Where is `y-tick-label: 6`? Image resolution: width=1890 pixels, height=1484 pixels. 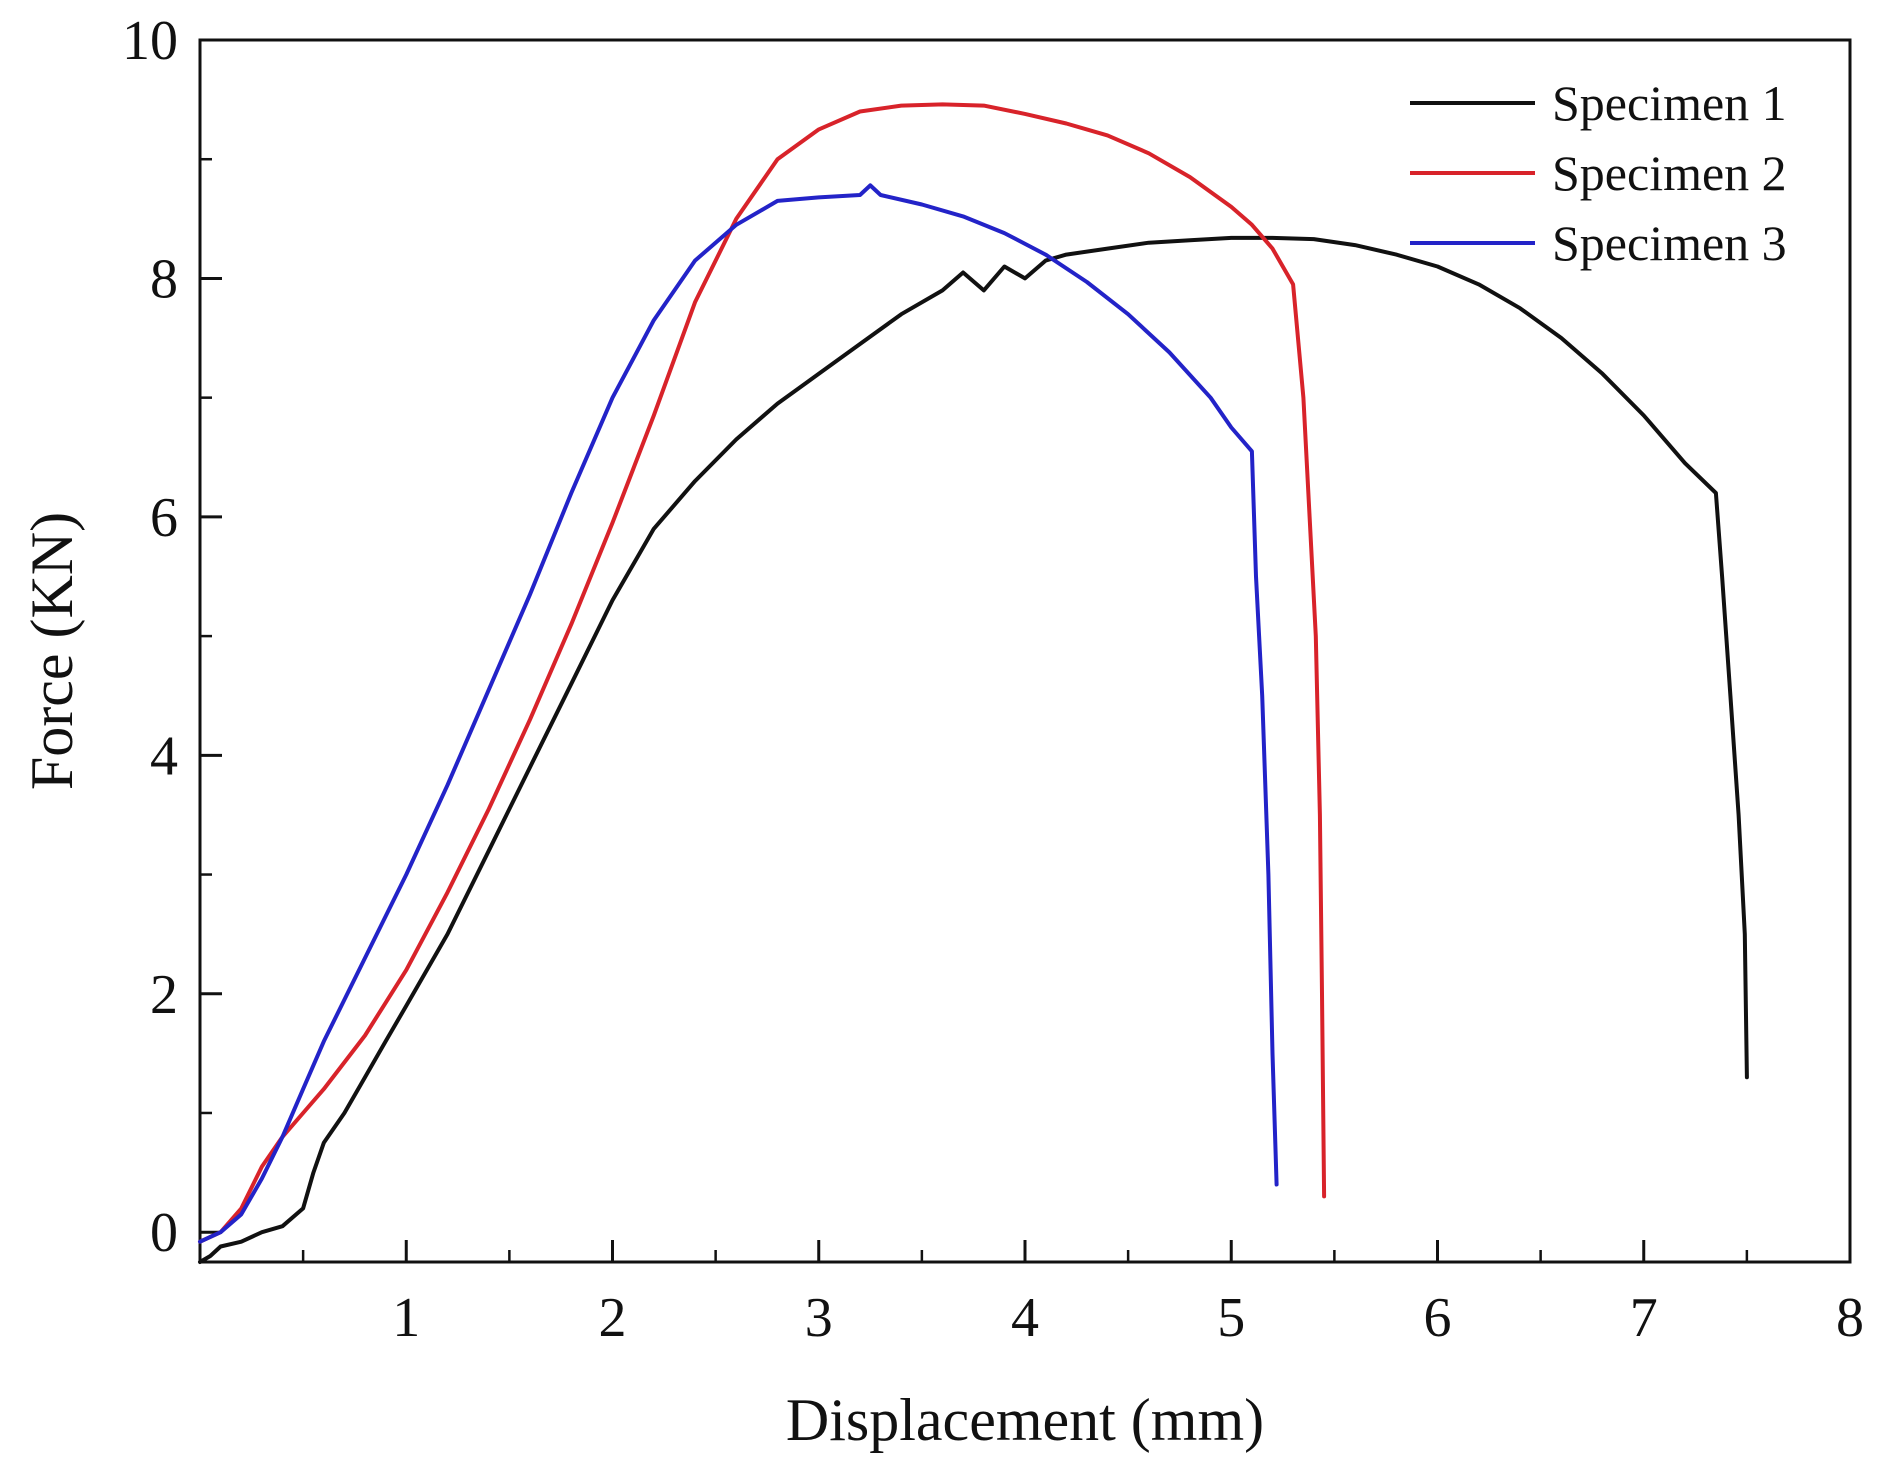 y-tick-label: 6 is located at coordinates (164, 518).